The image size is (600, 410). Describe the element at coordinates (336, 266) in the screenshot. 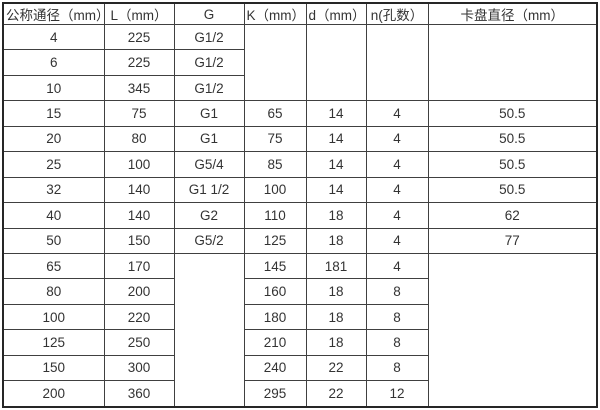

I see `table-cell: 181` at that location.